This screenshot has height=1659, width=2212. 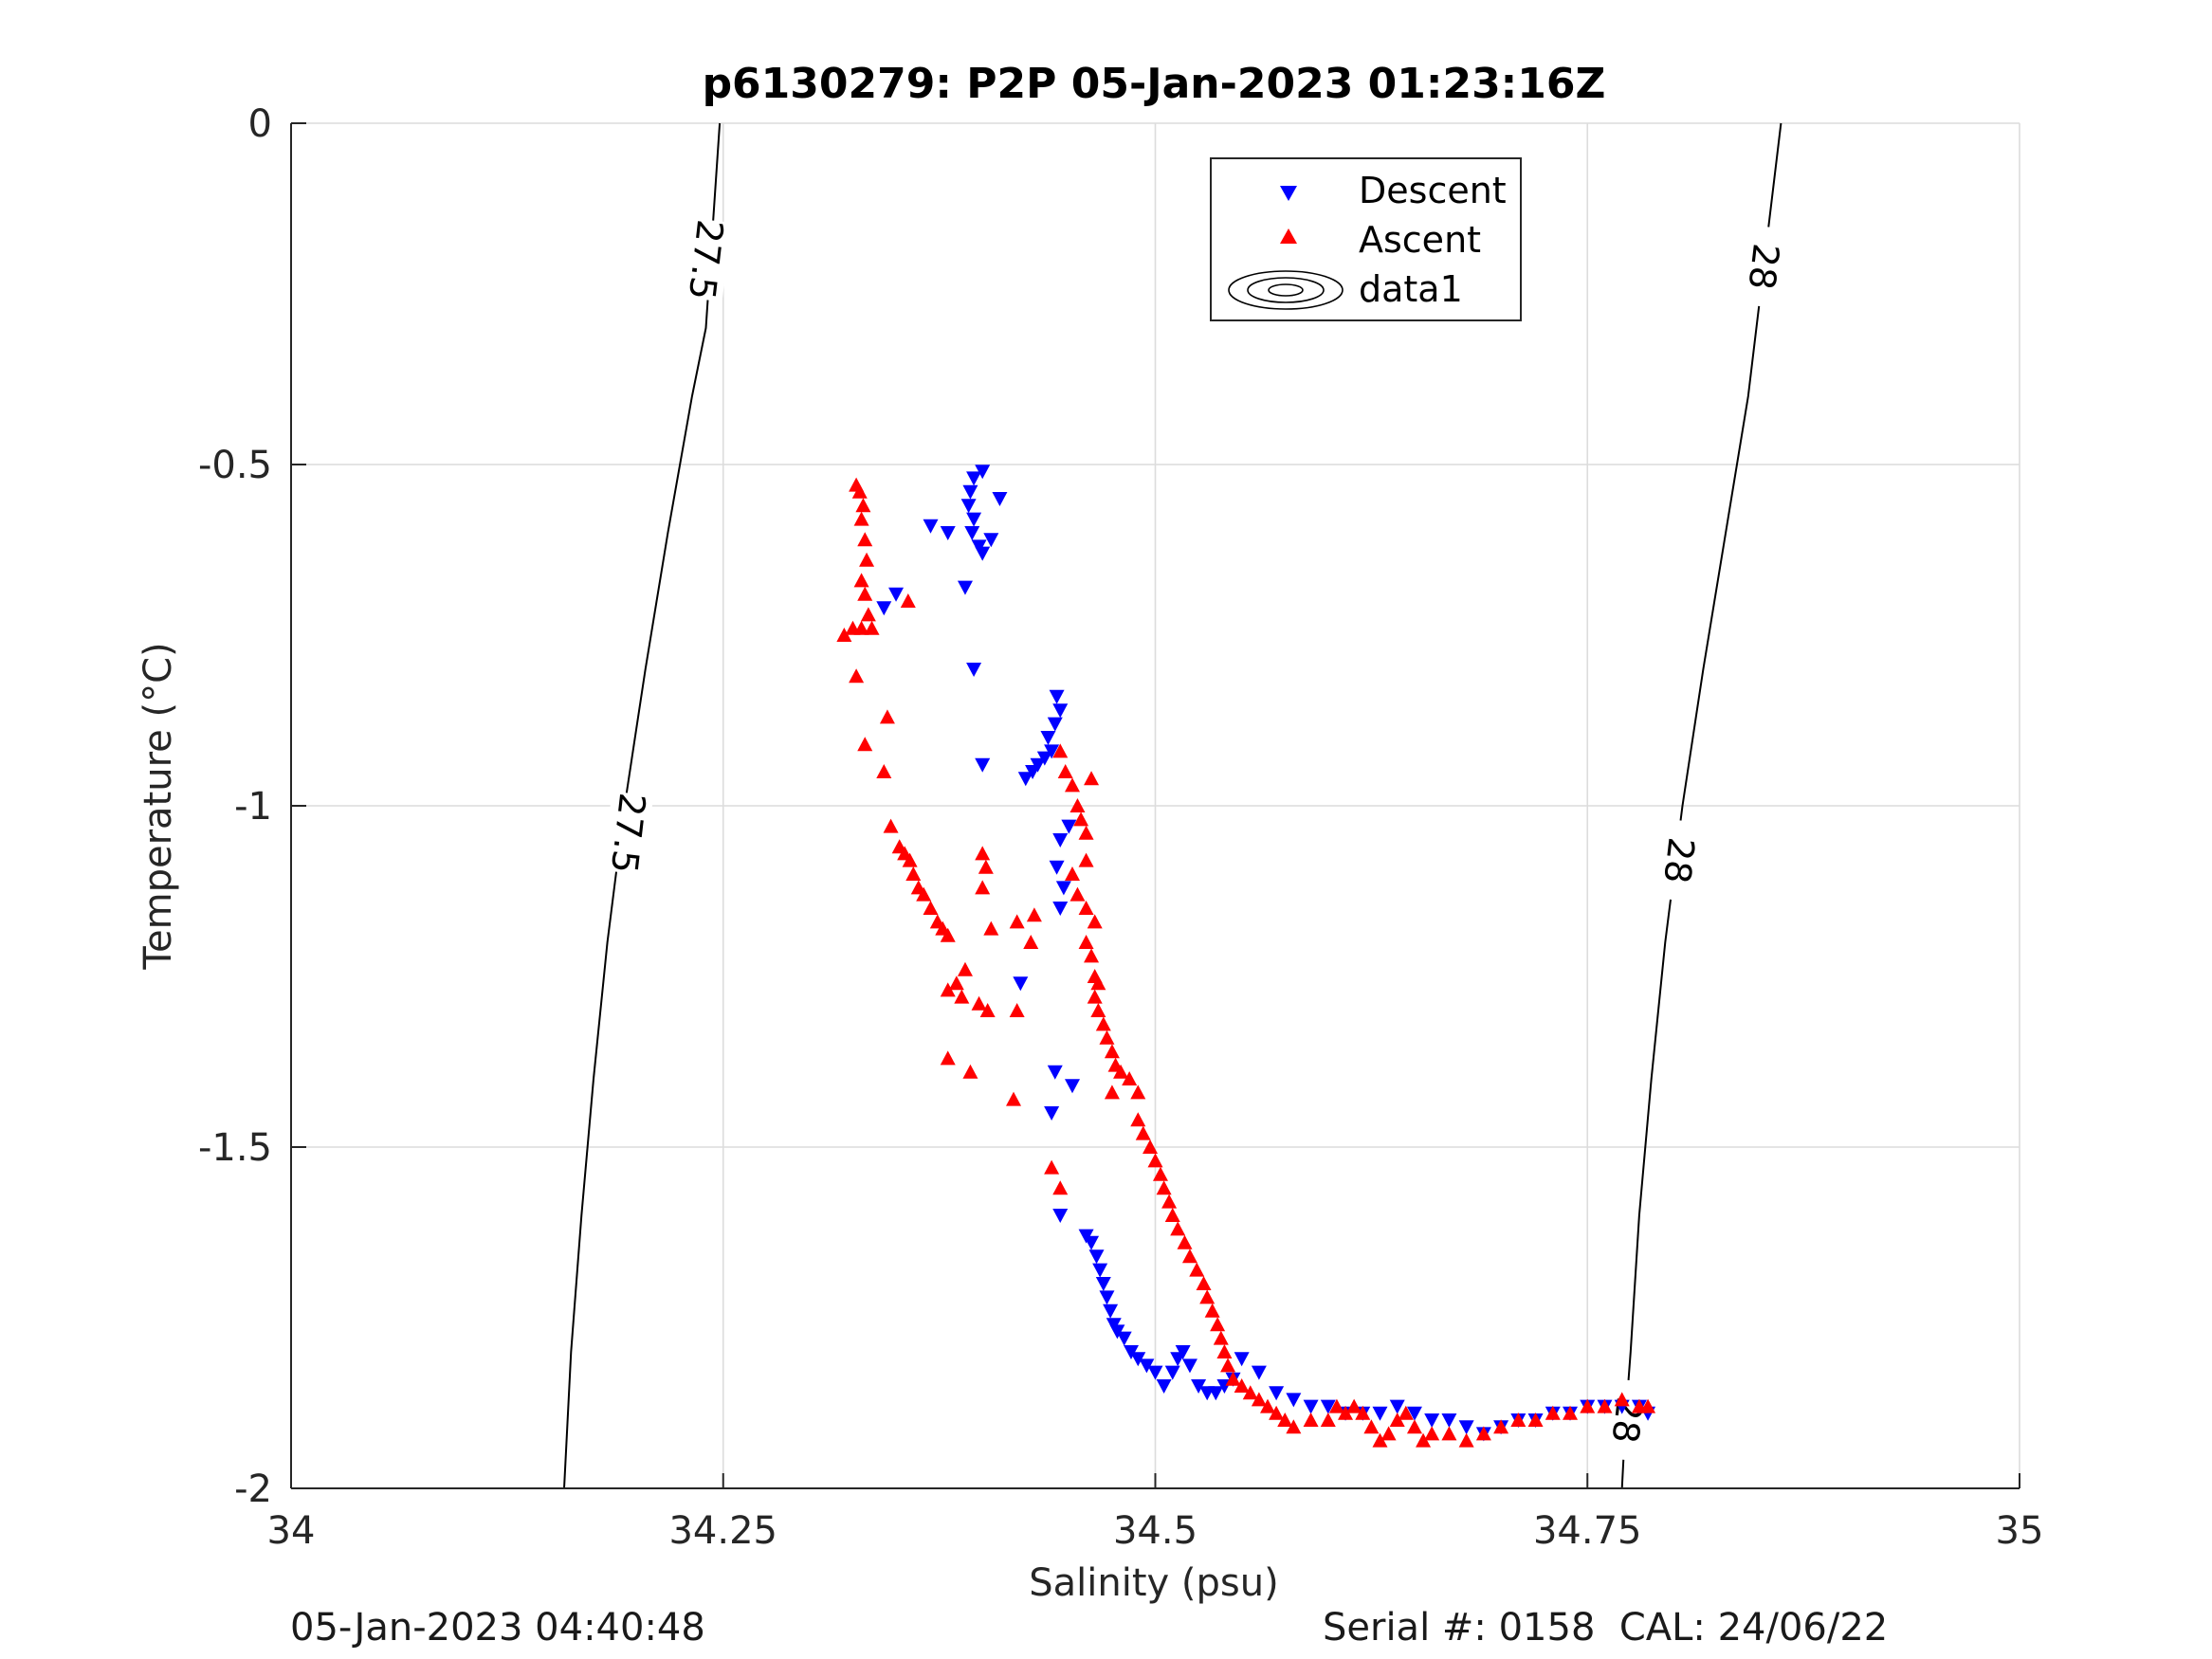 I want to click on legend-contour-label: data1, so click(x=1411, y=289).